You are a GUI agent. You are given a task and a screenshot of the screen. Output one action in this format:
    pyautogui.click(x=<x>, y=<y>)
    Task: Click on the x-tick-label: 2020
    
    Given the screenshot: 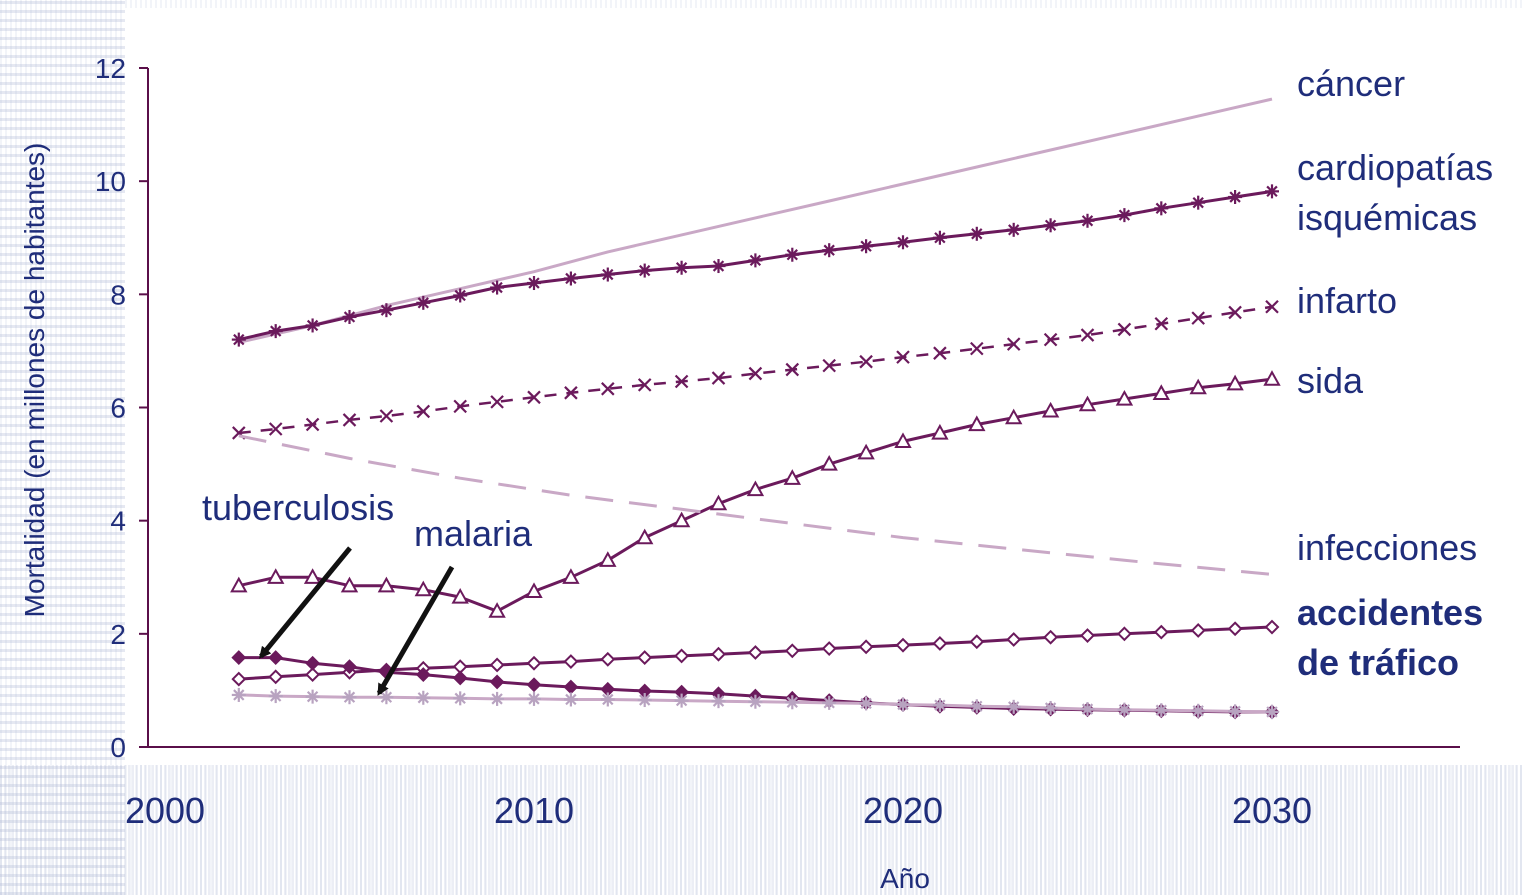 What is the action you would take?
    pyautogui.click(x=903, y=810)
    